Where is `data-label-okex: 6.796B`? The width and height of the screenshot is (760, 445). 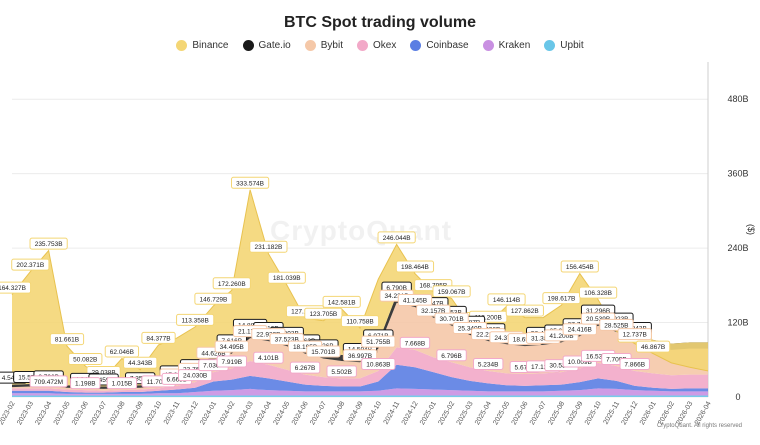
data-label-okex: 6.796B is located at coordinates (451, 355).